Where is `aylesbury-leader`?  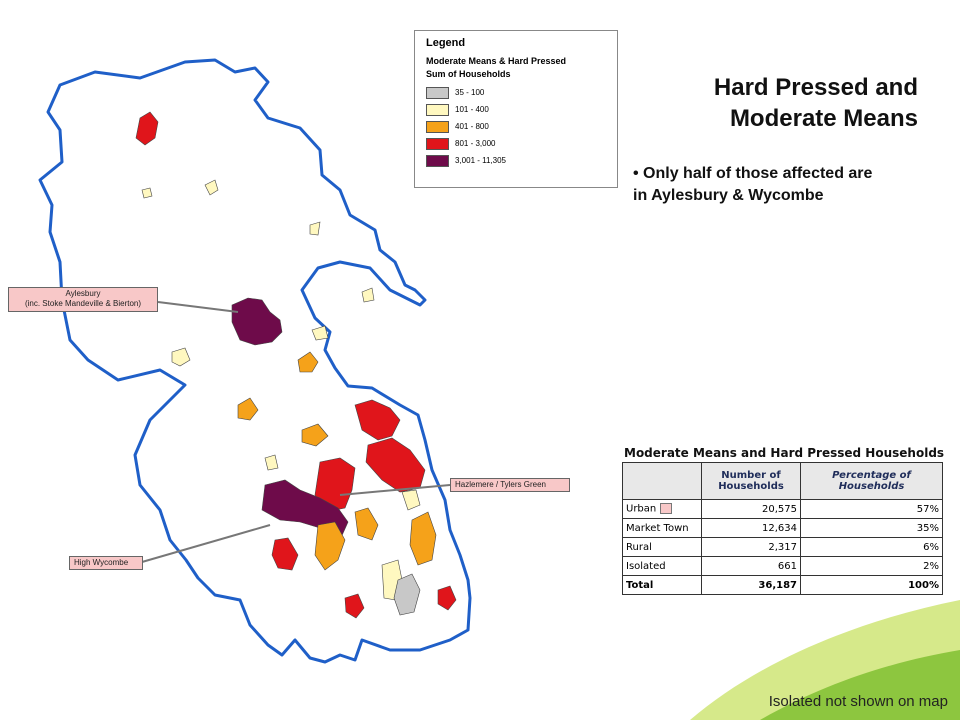
aylesbury-leader is located at coordinates (198, 307).